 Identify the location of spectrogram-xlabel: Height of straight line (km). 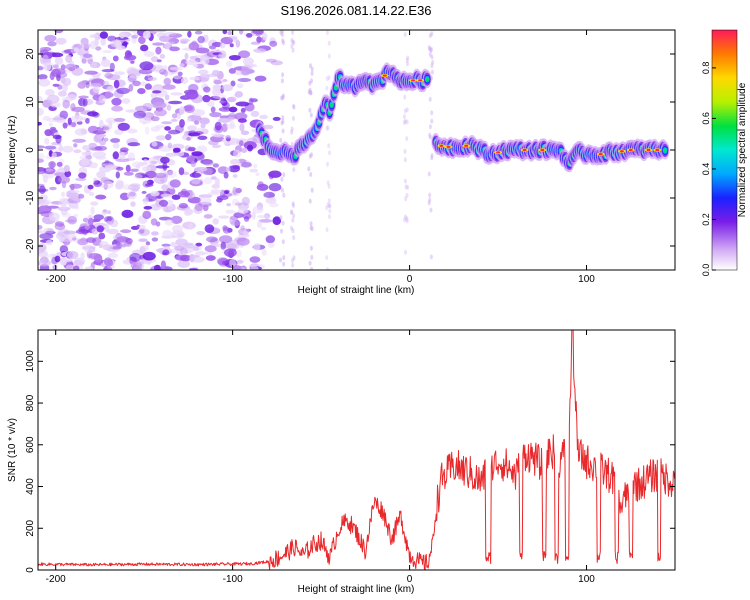
(356, 290).